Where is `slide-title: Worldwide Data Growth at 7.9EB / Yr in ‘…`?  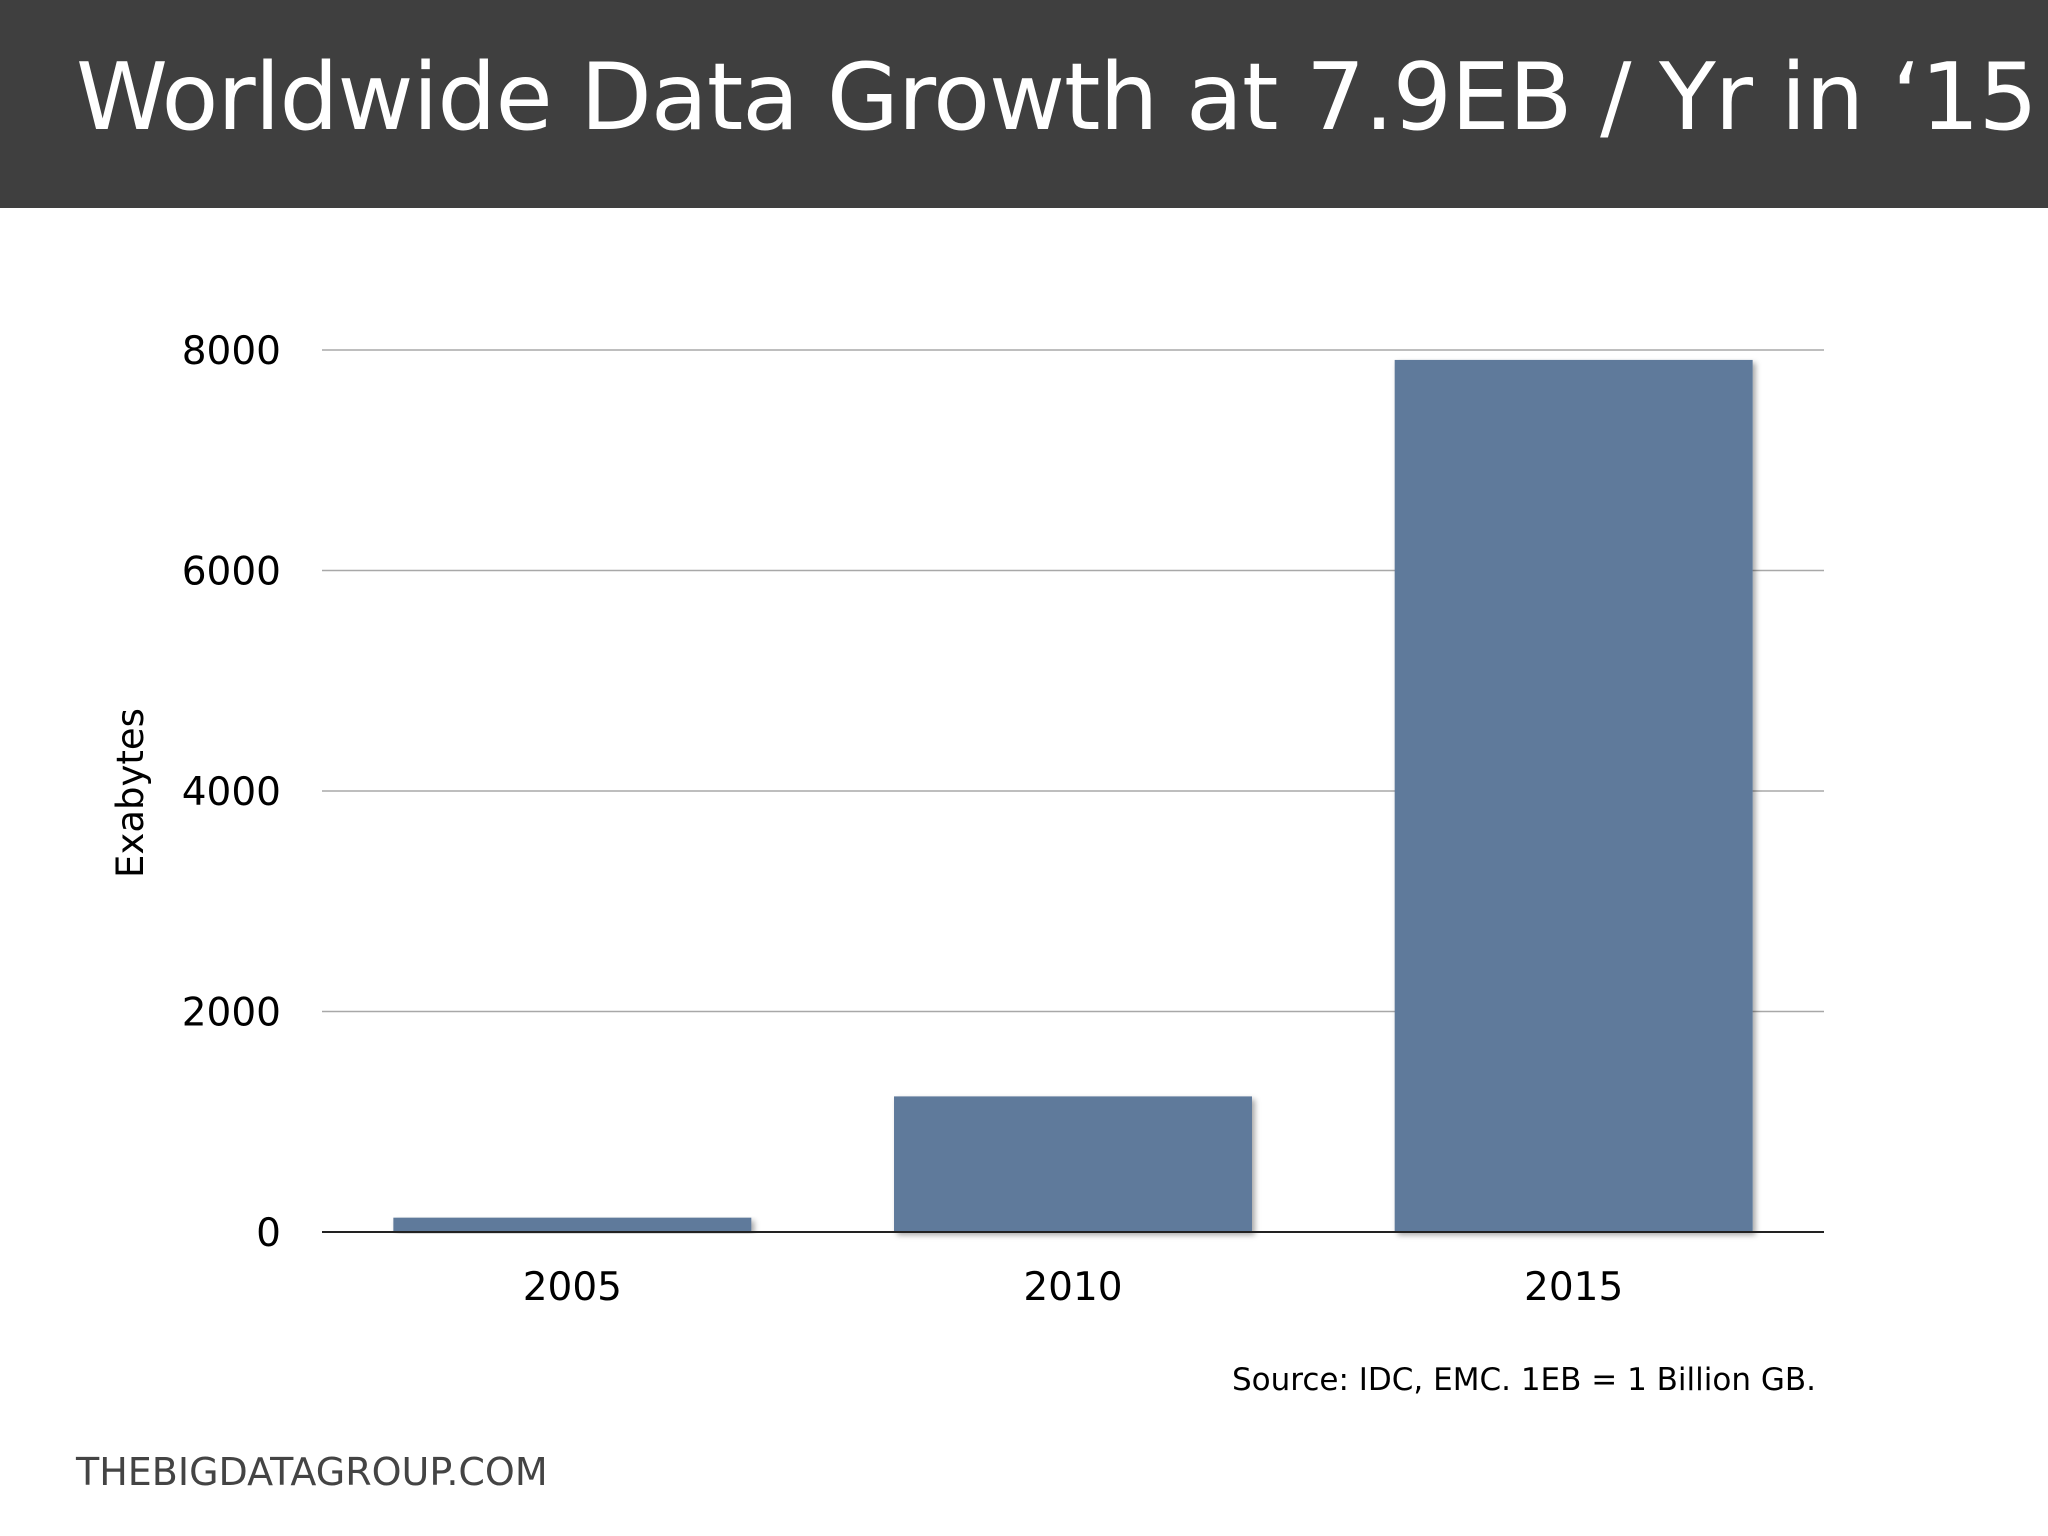 slide-title: Worldwide Data Growth at 7.9EB / Yr in ‘… is located at coordinates (1057, 97).